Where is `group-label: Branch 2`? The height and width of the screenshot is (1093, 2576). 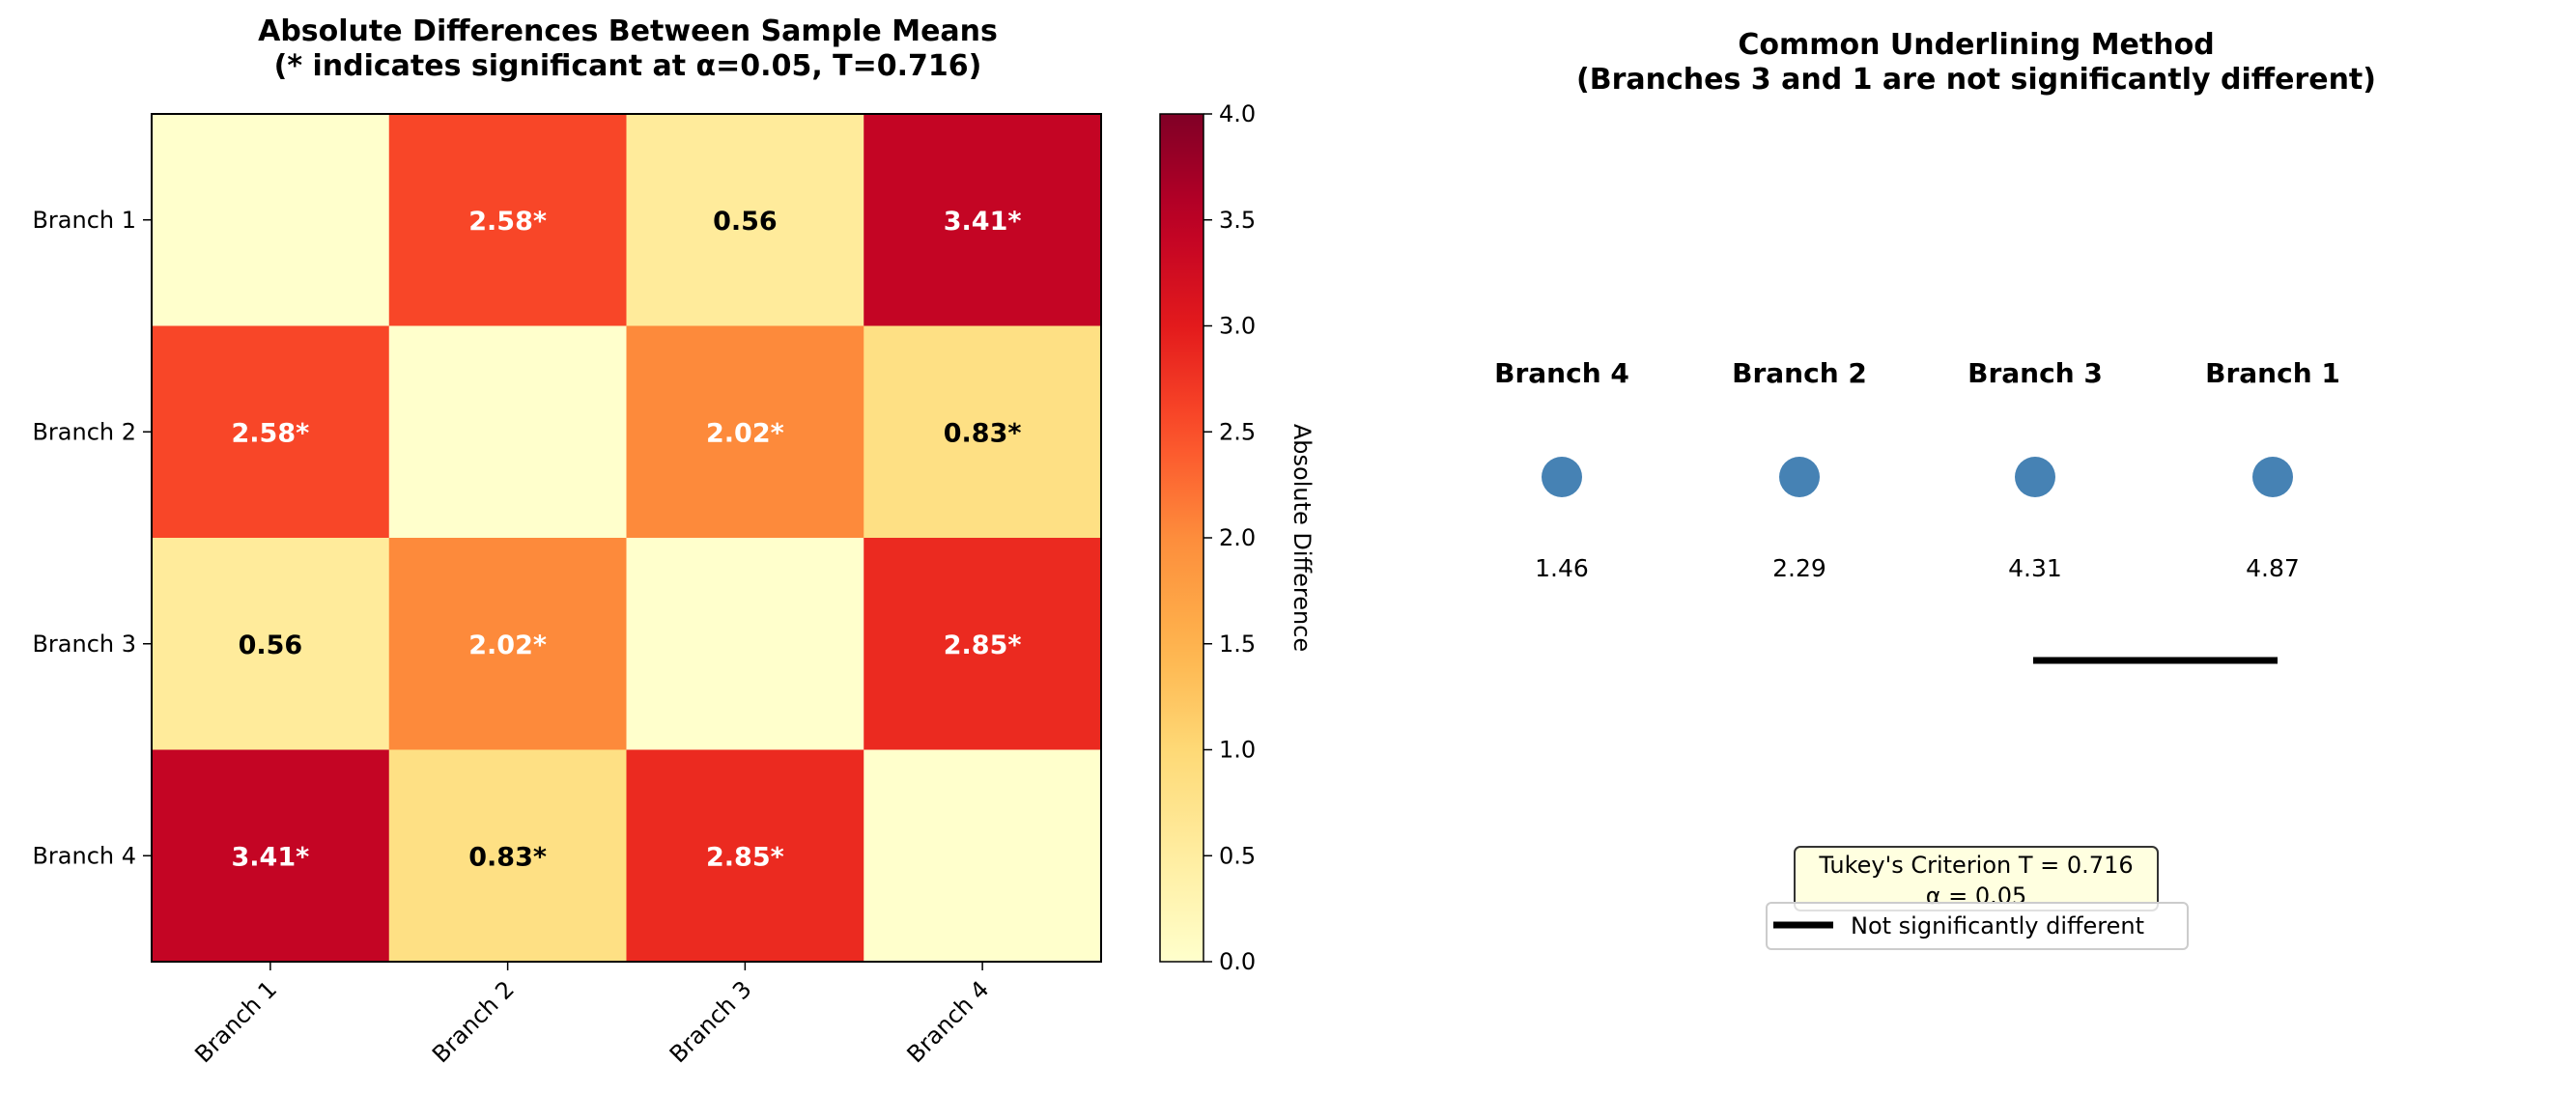
group-label: Branch 2 is located at coordinates (1799, 373).